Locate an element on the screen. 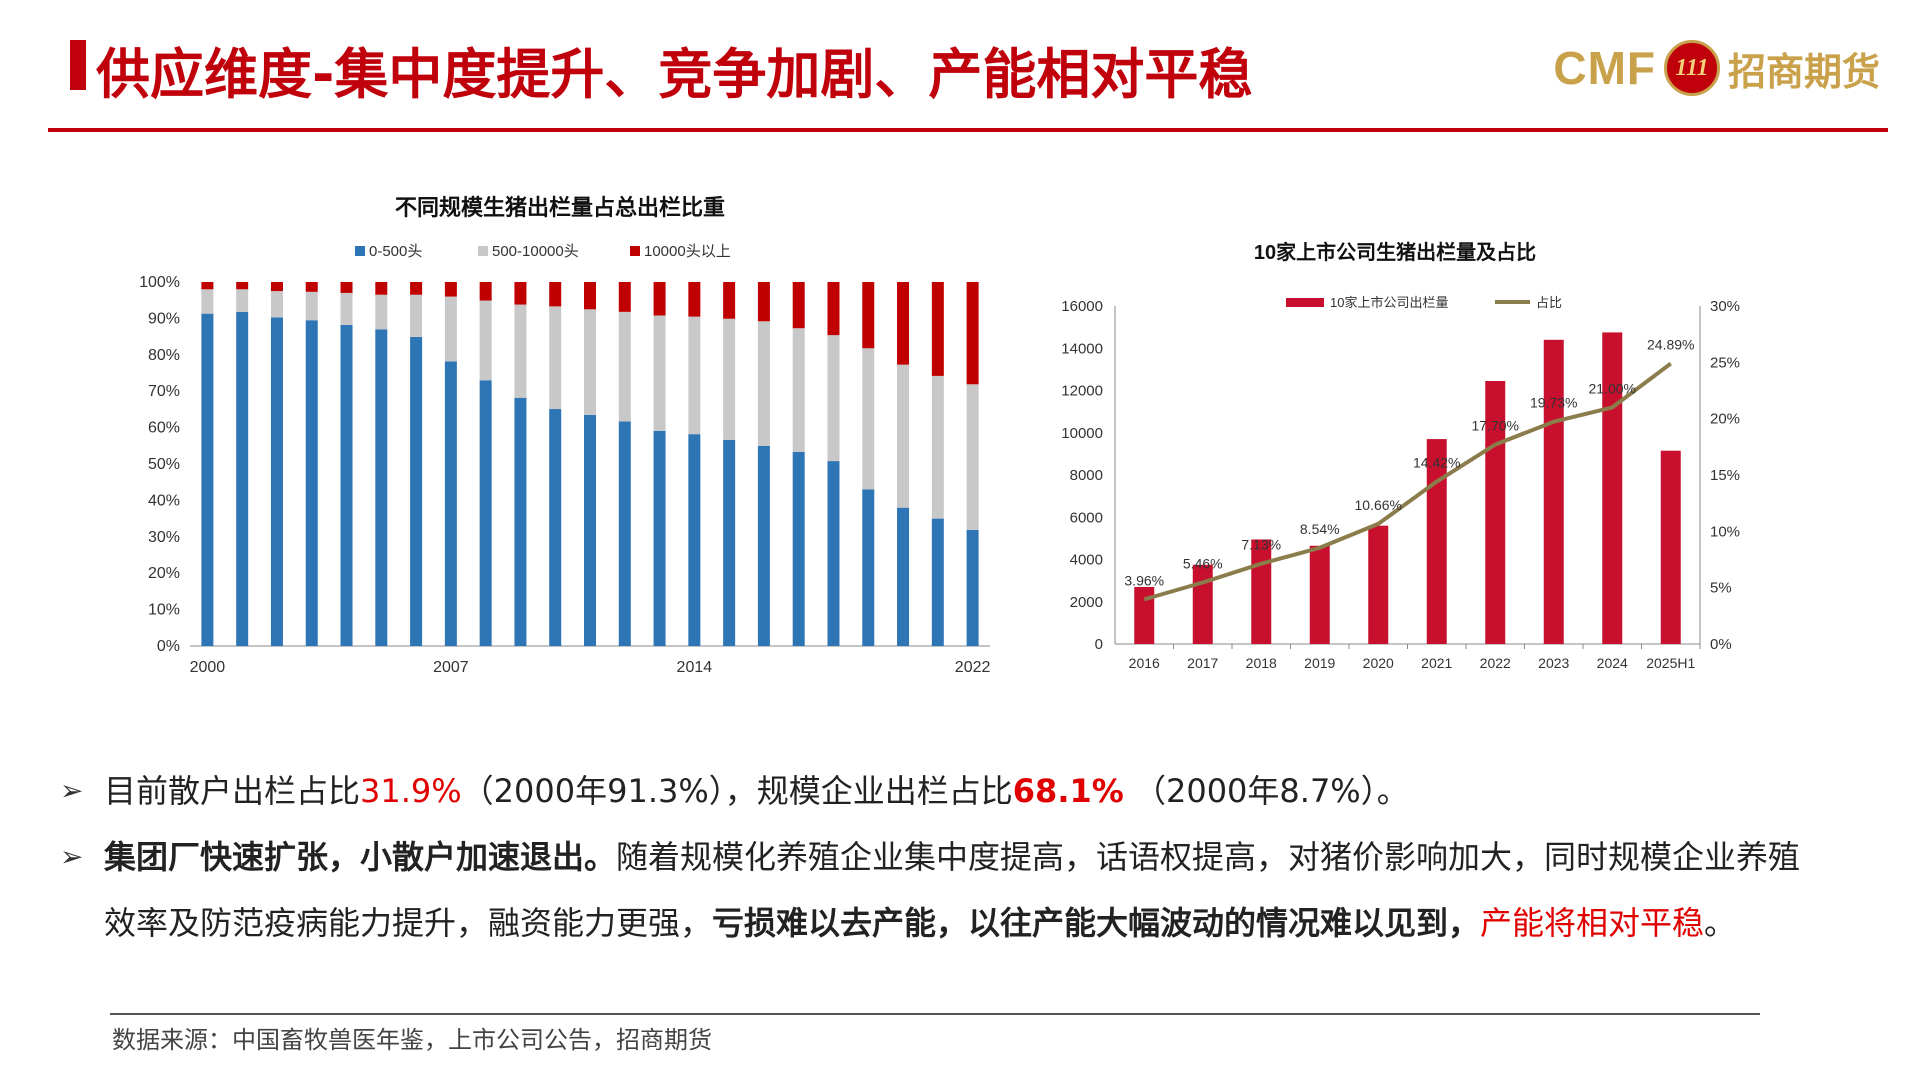 The image size is (1920, 1080). chart2-y-left-tick: 10000 is located at coordinates (1082, 433).